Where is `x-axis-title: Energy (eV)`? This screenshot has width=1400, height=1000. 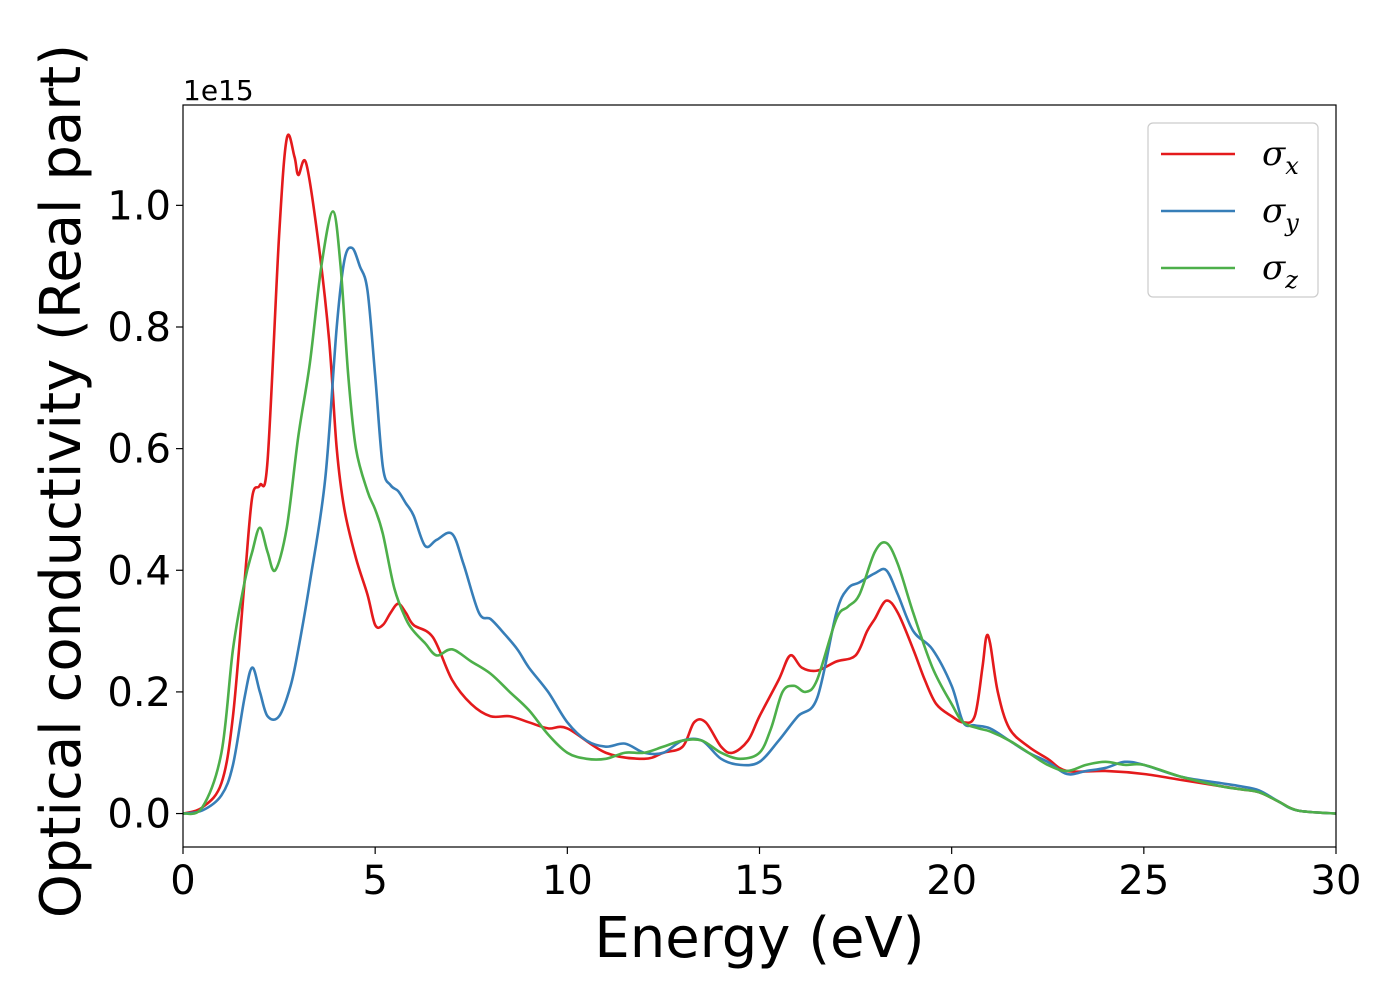
x-axis-title: Energy (eV) is located at coordinates (759, 938).